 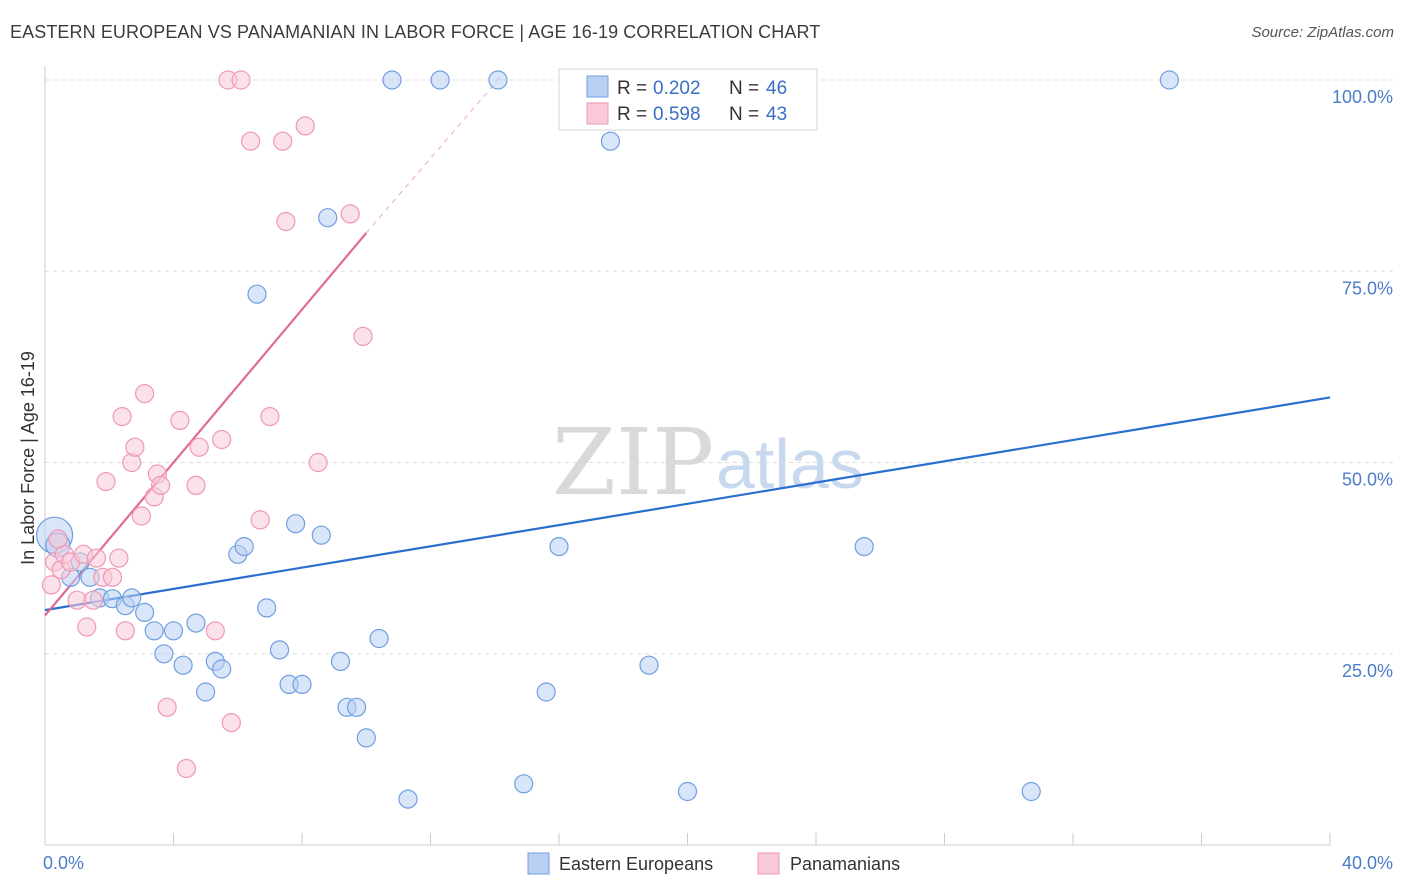 I want to click on legend-r-eastern: 0.202, so click(x=677, y=88).